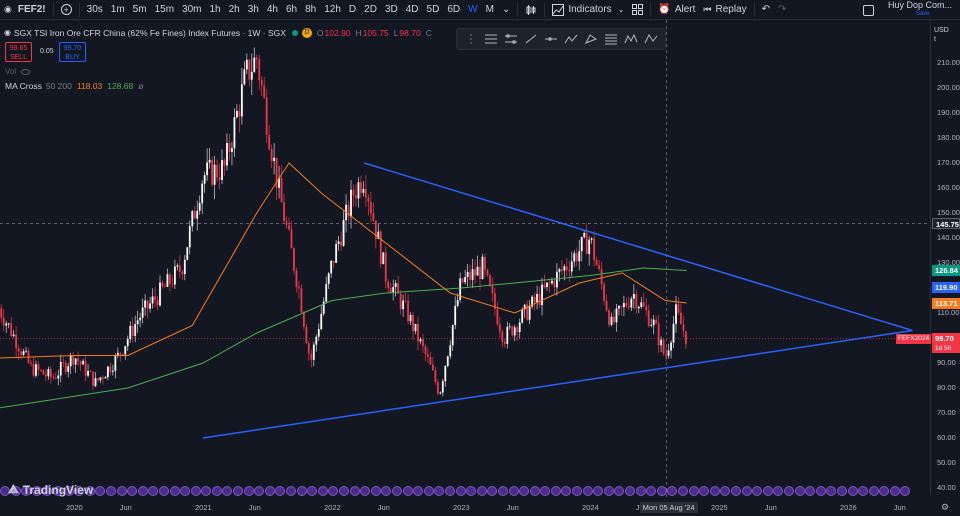  Describe the element at coordinates (766, 10) in the screenshot. I see `undo-button: ↶` at that location.